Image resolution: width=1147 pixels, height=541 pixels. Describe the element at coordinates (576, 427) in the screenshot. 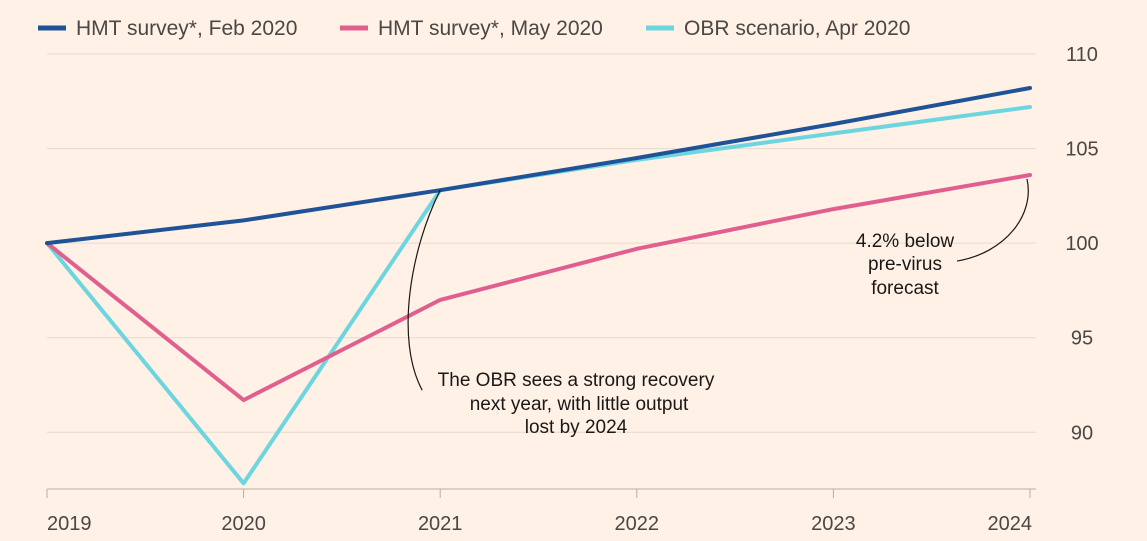

I see `annotation-text-recovery: lost by 2024` at that location.